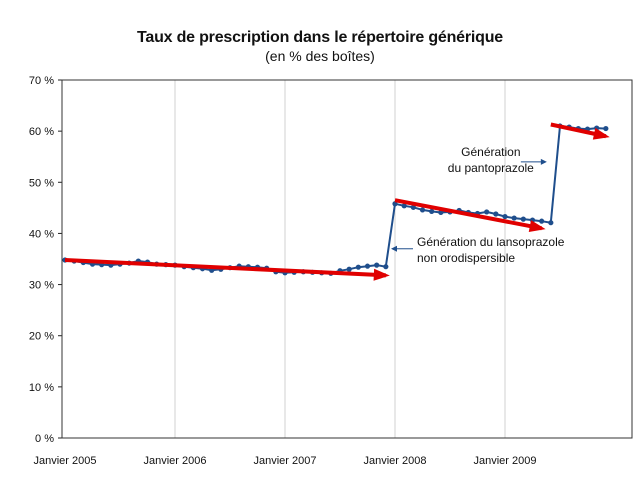 The image size is (640, 480). Describe the element at coordinates (505, 461) in the screenshot. I see `x-tick-label: Janvier 2009` at that location.